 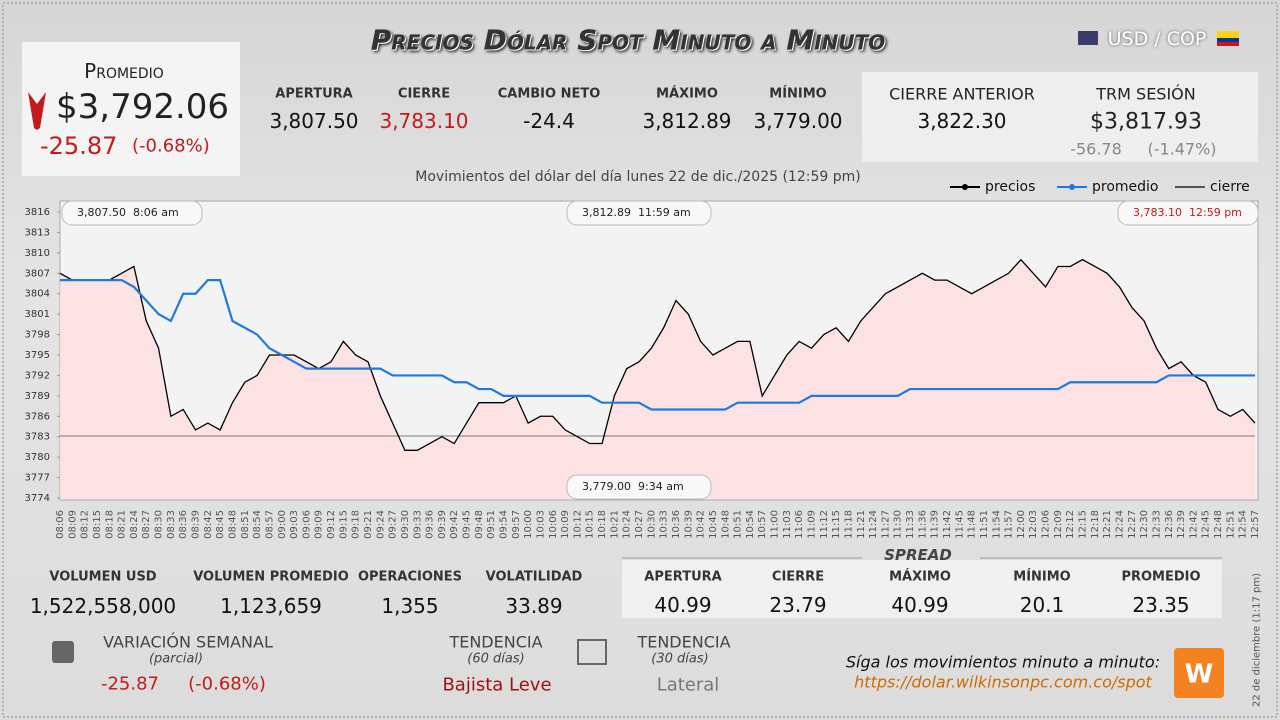 I want to click on x-tick-label: 08:27, so click(x=146, y=524).